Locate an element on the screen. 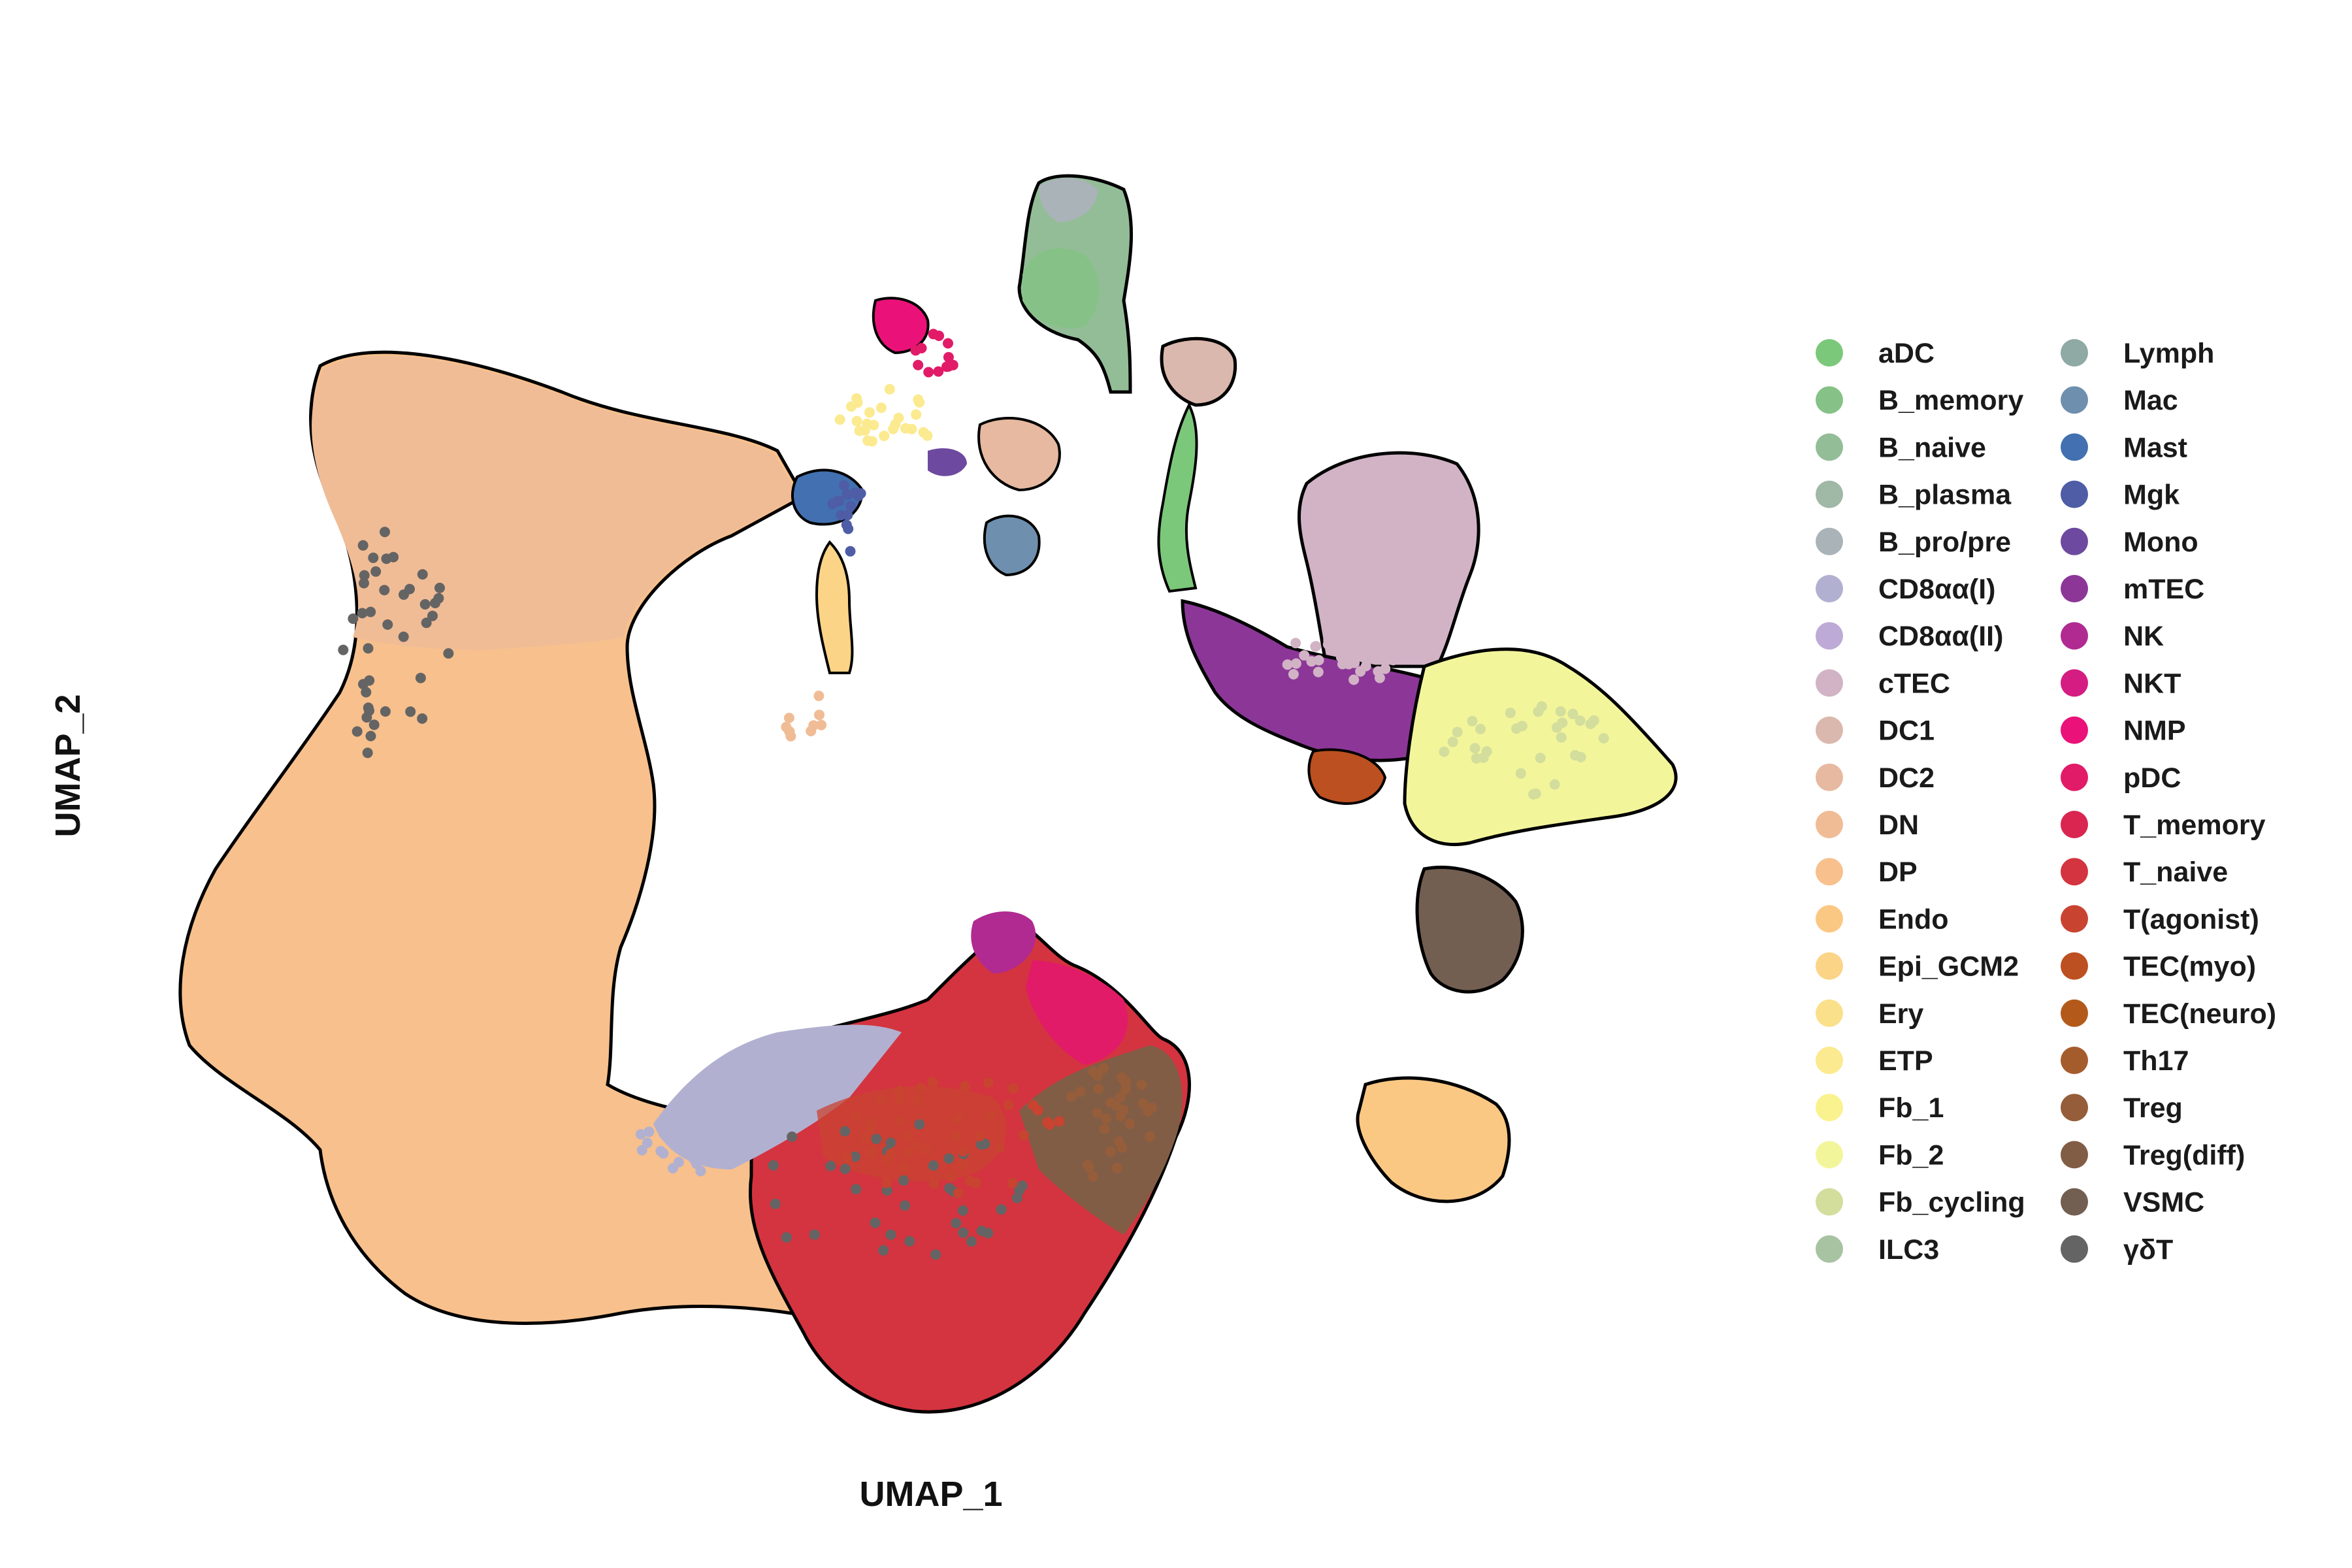 The image size is (2352, 1568). legend-item: NKT is located at coordinates (2121, 683).